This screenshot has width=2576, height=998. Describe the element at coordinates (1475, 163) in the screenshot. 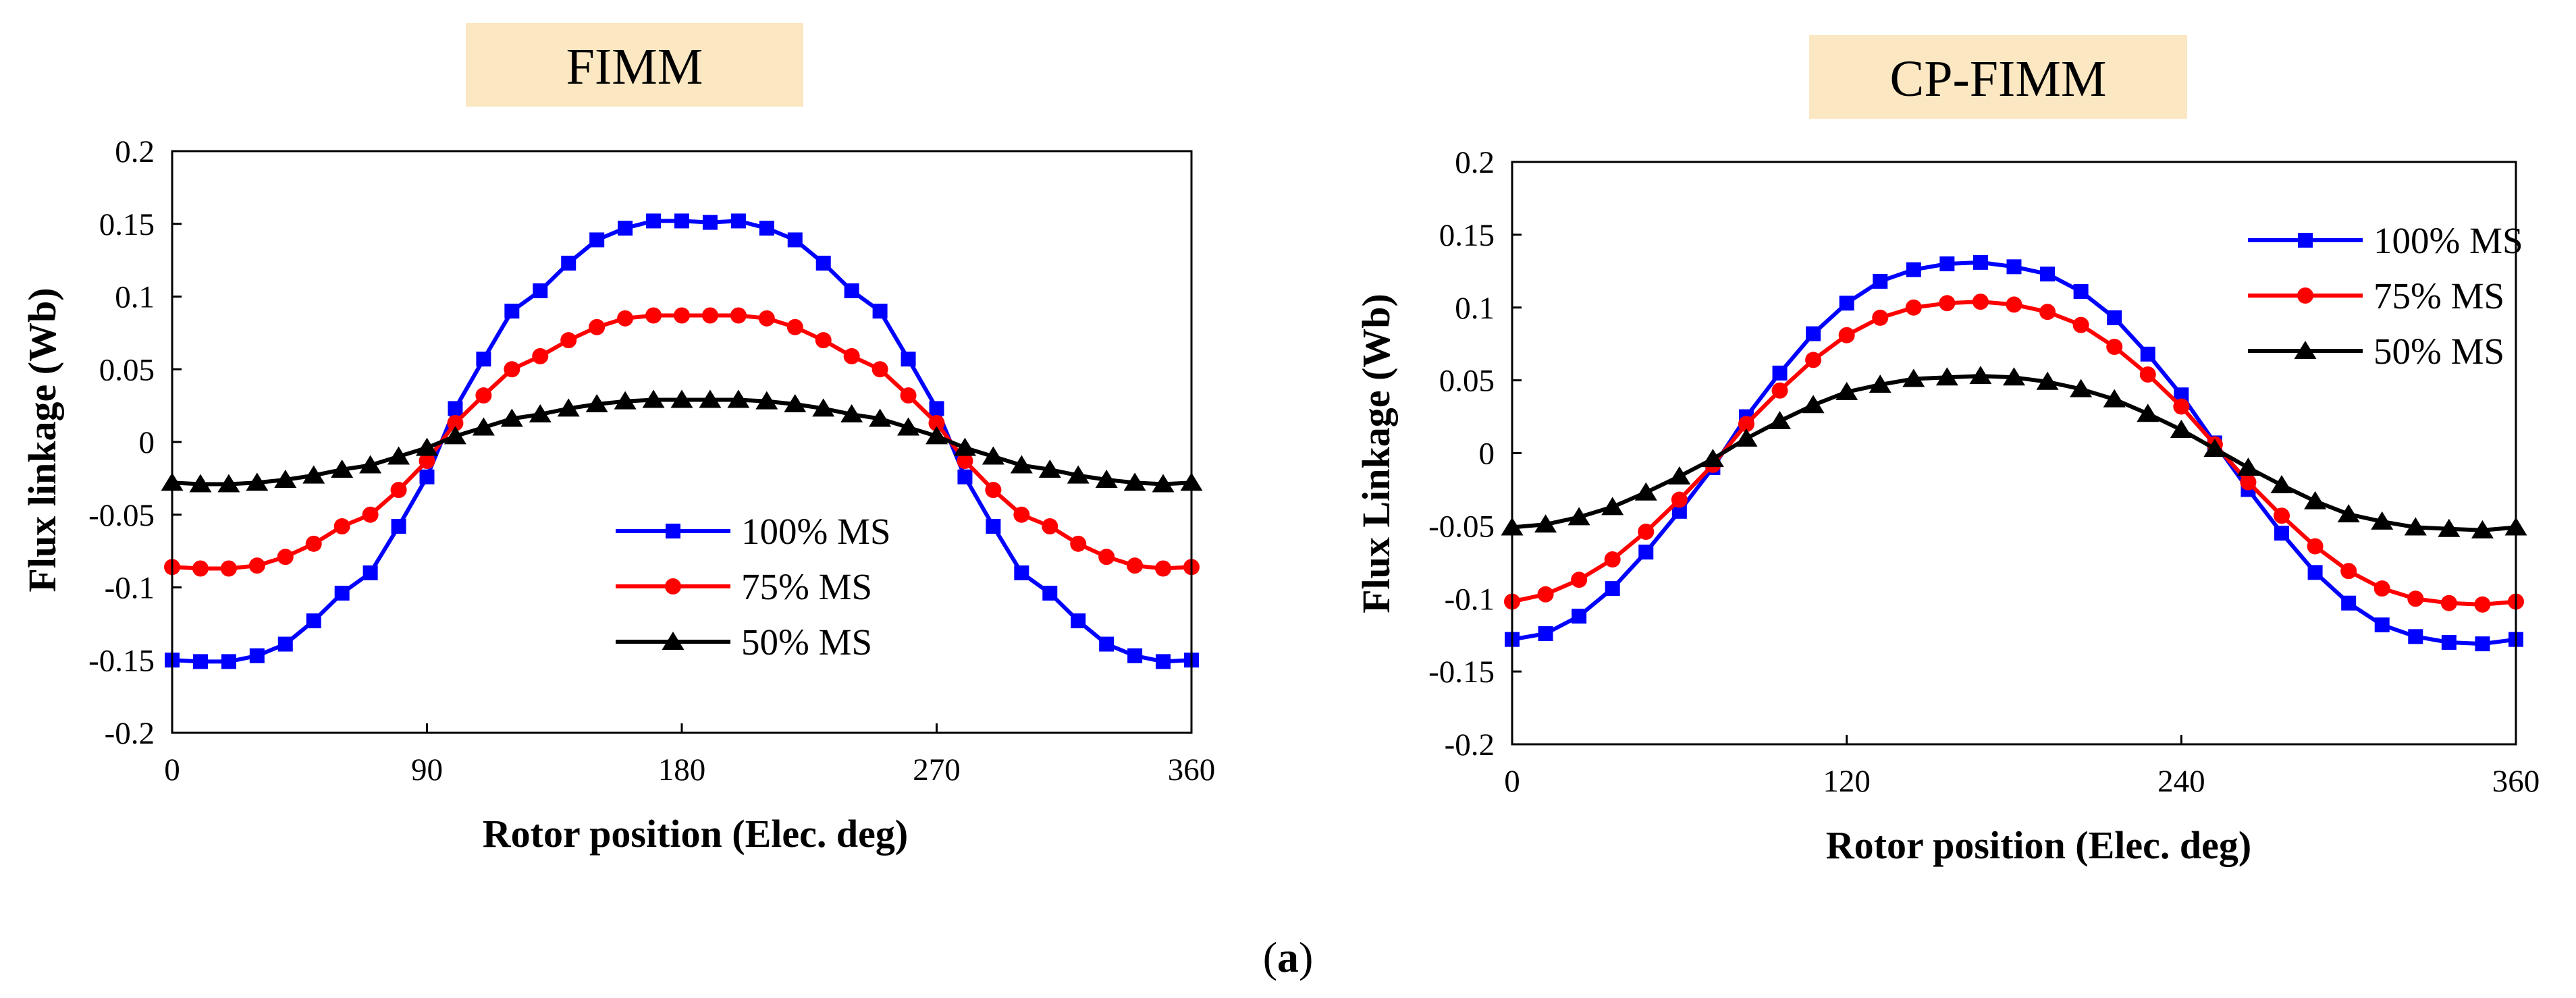

I see `y-tick-label: 0.2` at that location.